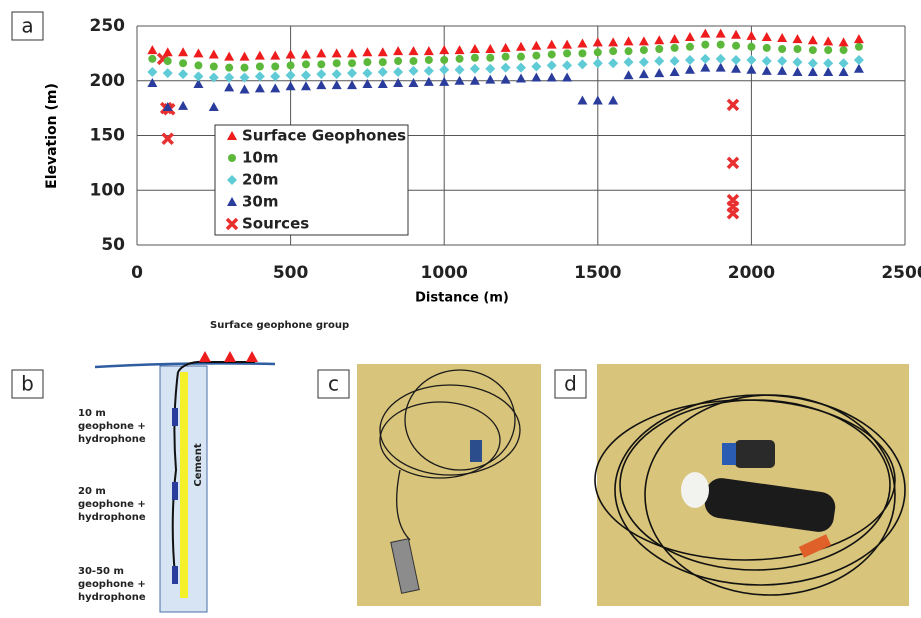 This screenshot has width=921, height=618. What do you see at coordinates (311, 180) in the screenshot?
I see `legend: Surface Geophones 10m 20m 30m Sources` at bounding box center [311, 180].